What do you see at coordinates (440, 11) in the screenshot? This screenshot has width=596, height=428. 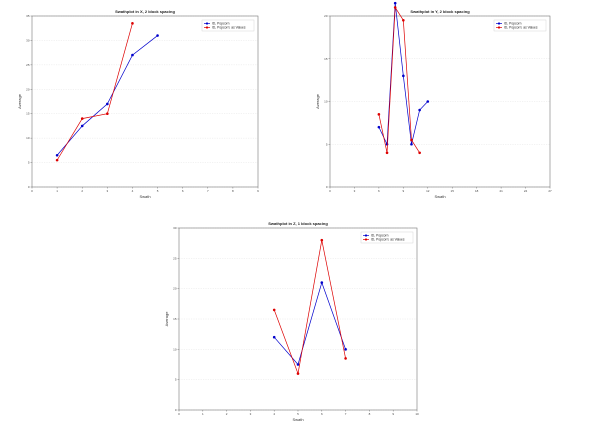 I see `chart-title: Swathplot in Y, 2 block spacing` at bounding box center [440, 11].